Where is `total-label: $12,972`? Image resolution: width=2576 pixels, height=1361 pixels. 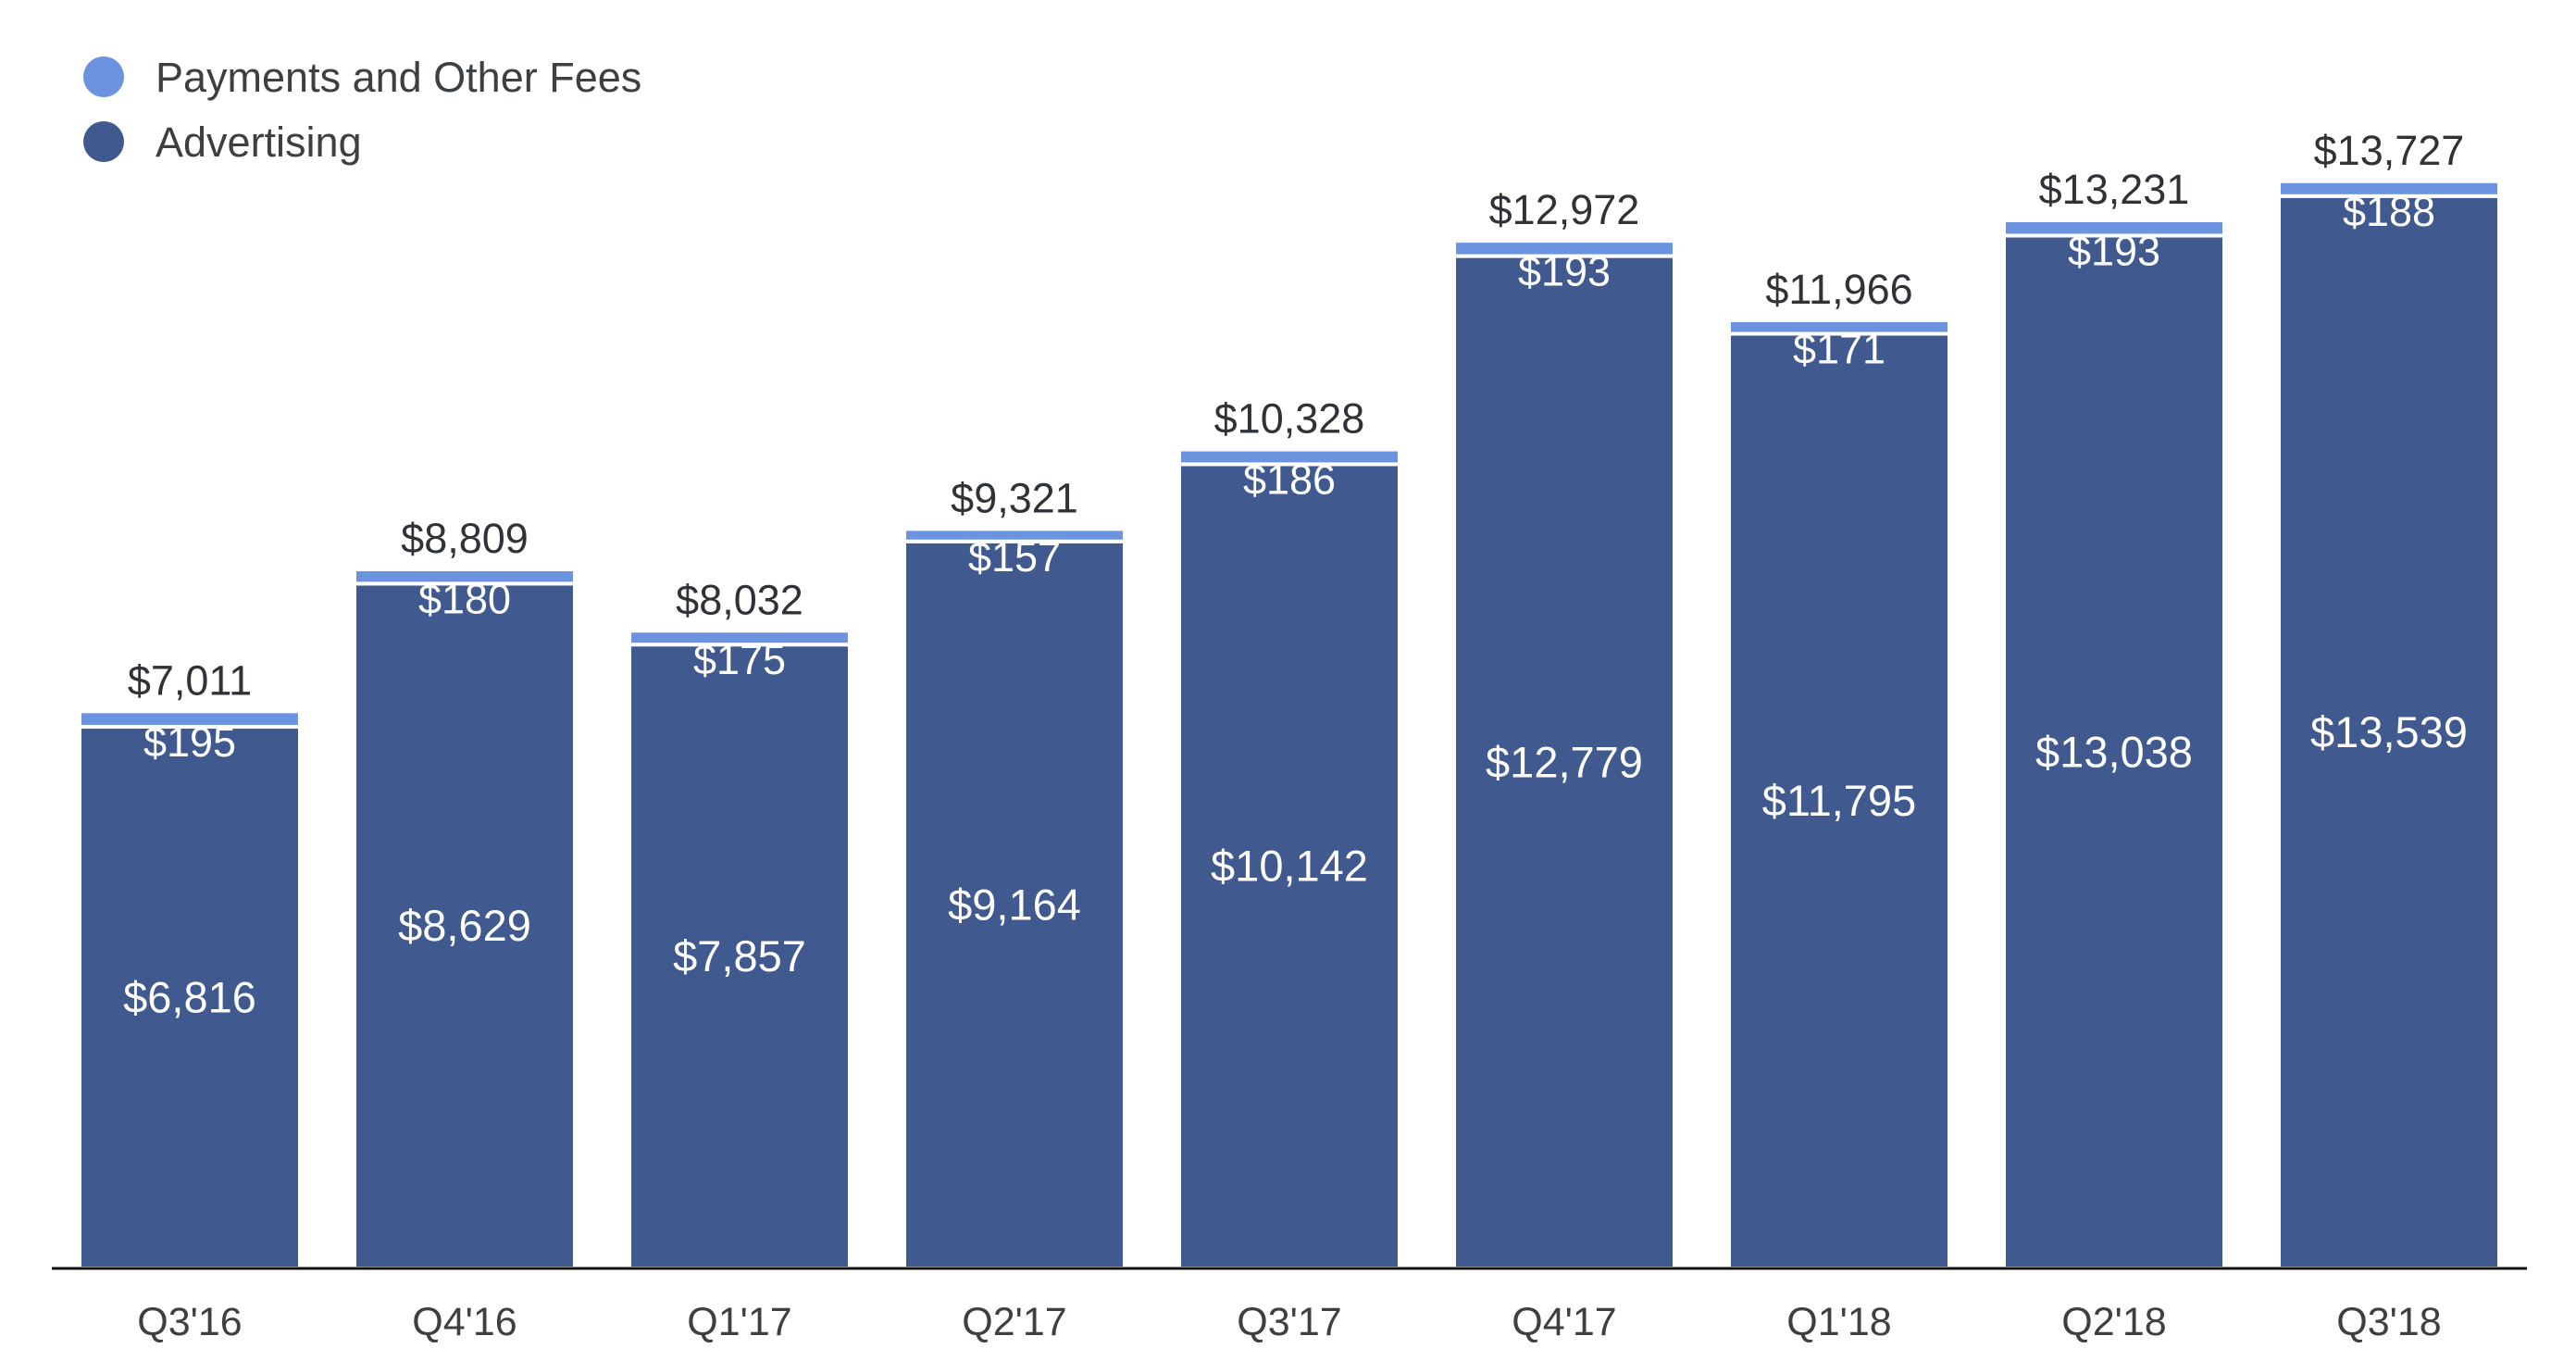
total-label: $12,972 is located at coordinates (1564, 209).